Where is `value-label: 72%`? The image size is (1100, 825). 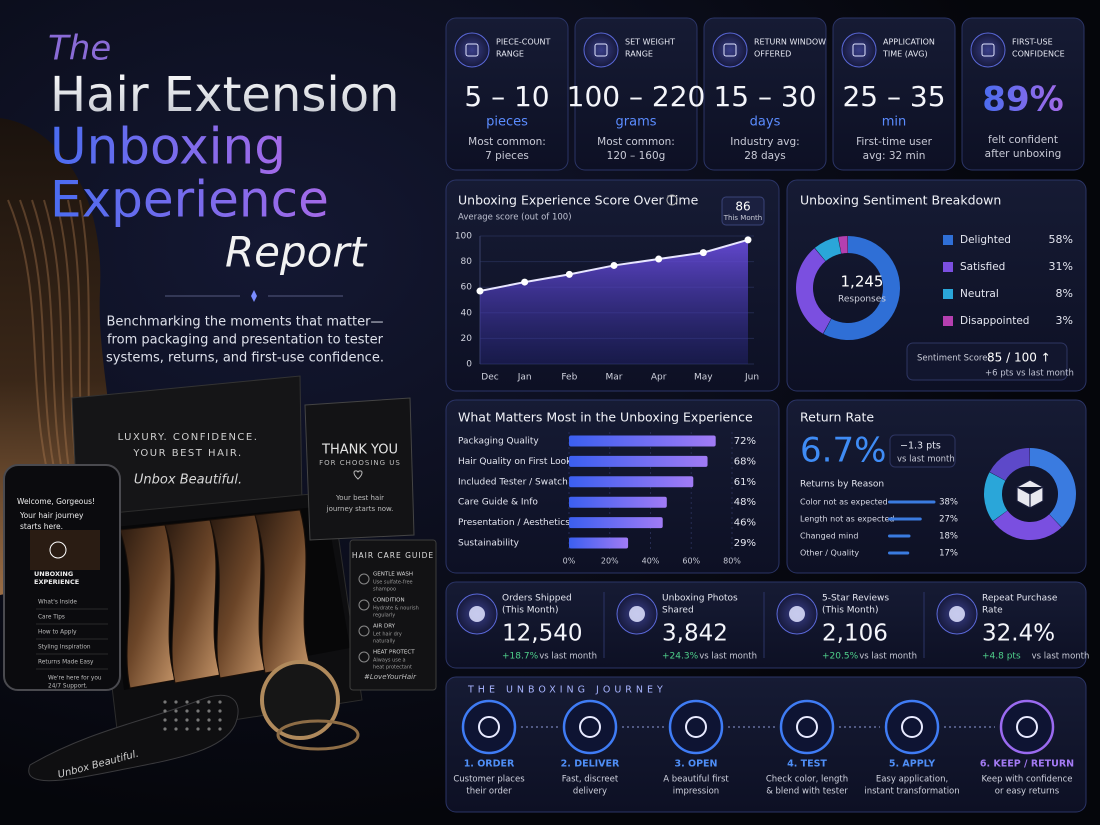 value-label: 72% is located at coordinates (745, 441).